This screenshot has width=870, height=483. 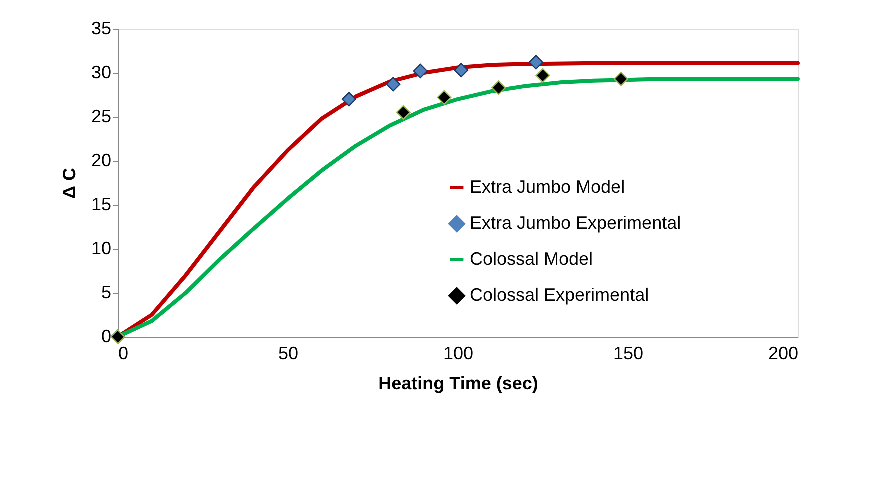 I want to click on legend-label: Extra Jumbo Model, so click(x=548, y=187).